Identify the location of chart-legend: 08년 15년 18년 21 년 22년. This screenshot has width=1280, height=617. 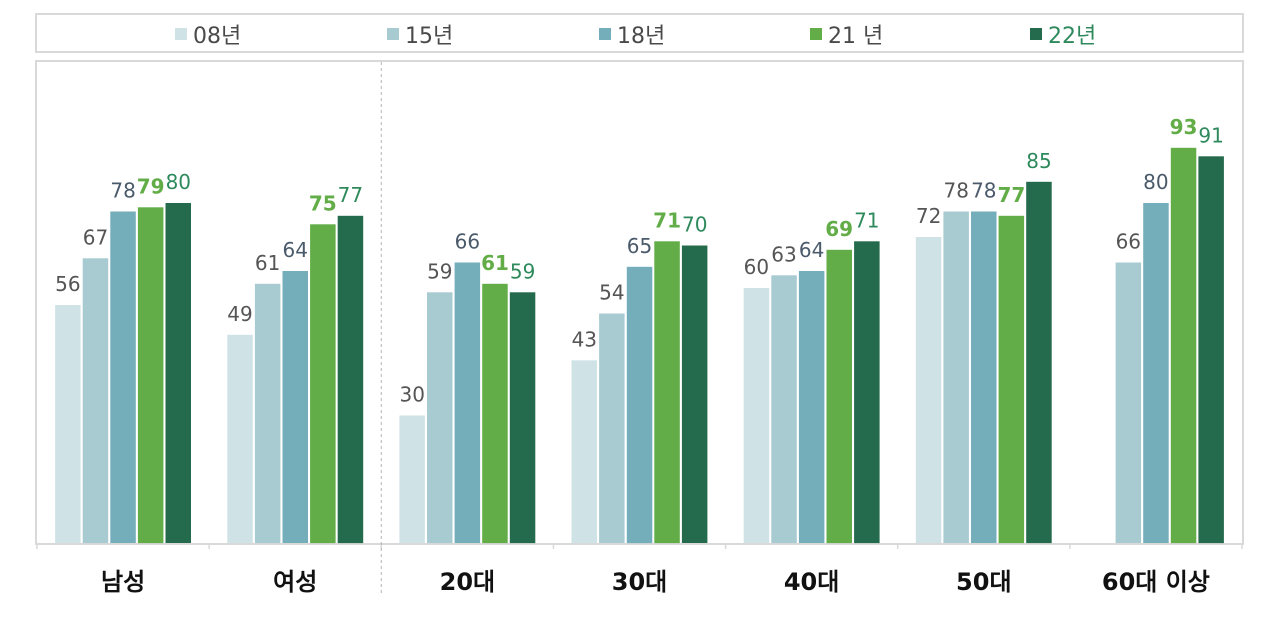
(639, 33).